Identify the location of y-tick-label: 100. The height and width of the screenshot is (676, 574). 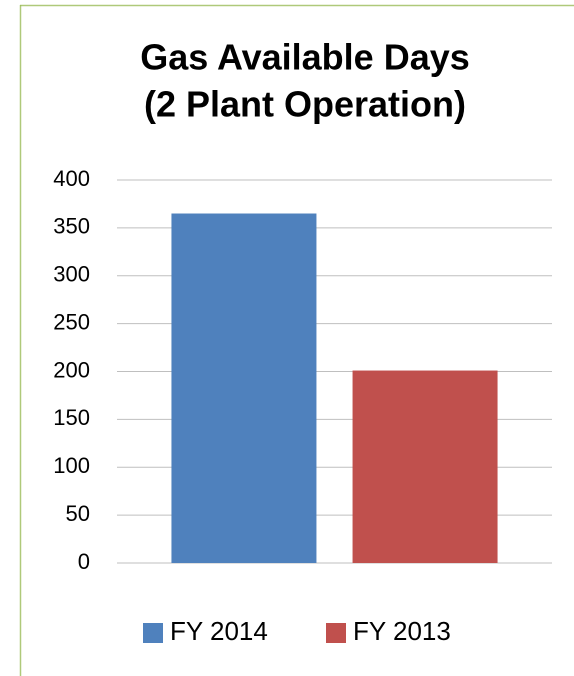
(71, 465).